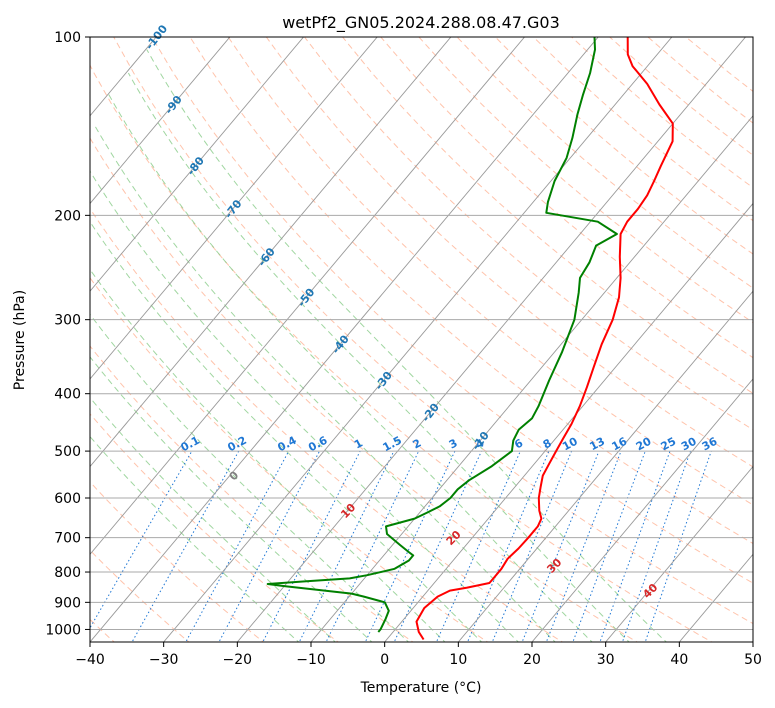 The image size is (775, 708). What do you see at coordinates (547, 443) in the screenshot?
I see `mixing-ratio-label: 8` at bounding box center [547, 443].